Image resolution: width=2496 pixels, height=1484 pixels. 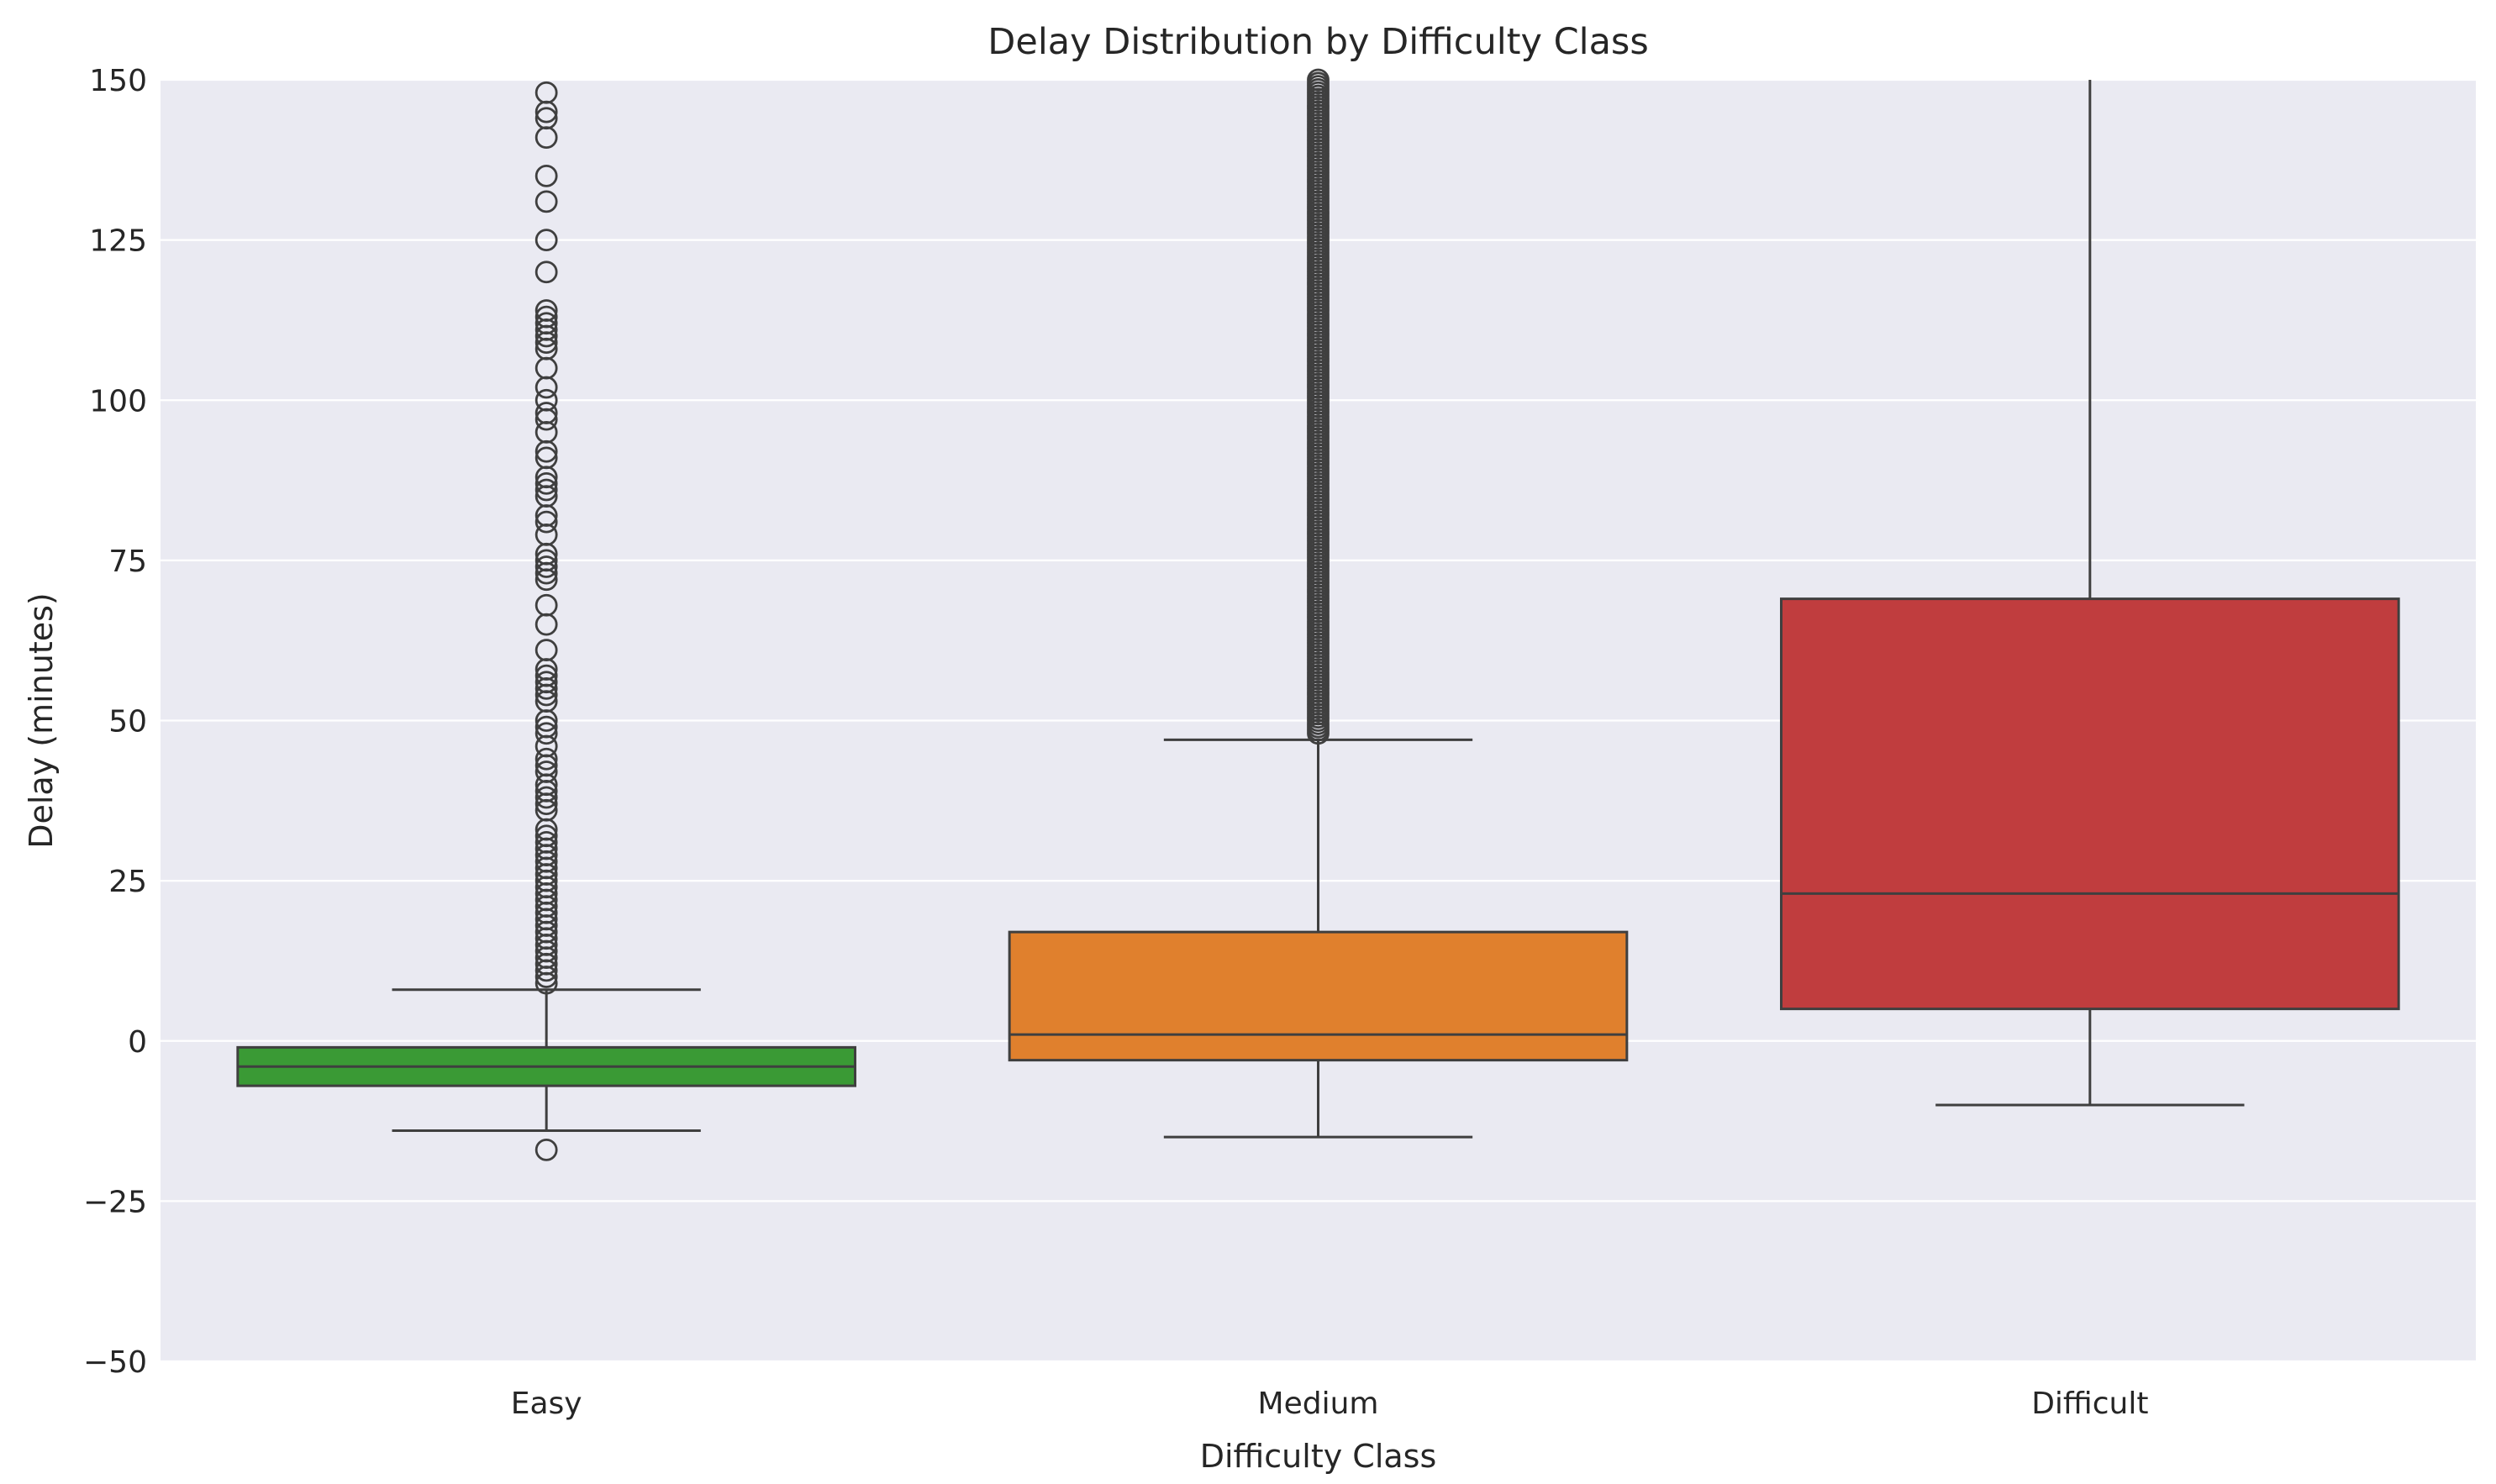 I want to click on x-tick-label: Medium, so click(x=1318, y=1404).